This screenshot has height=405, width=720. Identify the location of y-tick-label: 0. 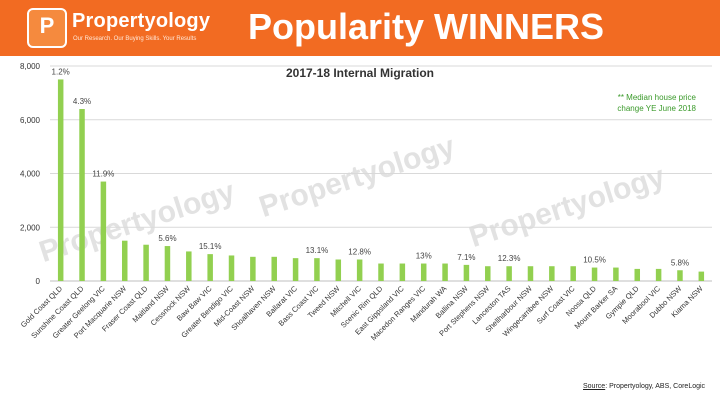
(38, 281).